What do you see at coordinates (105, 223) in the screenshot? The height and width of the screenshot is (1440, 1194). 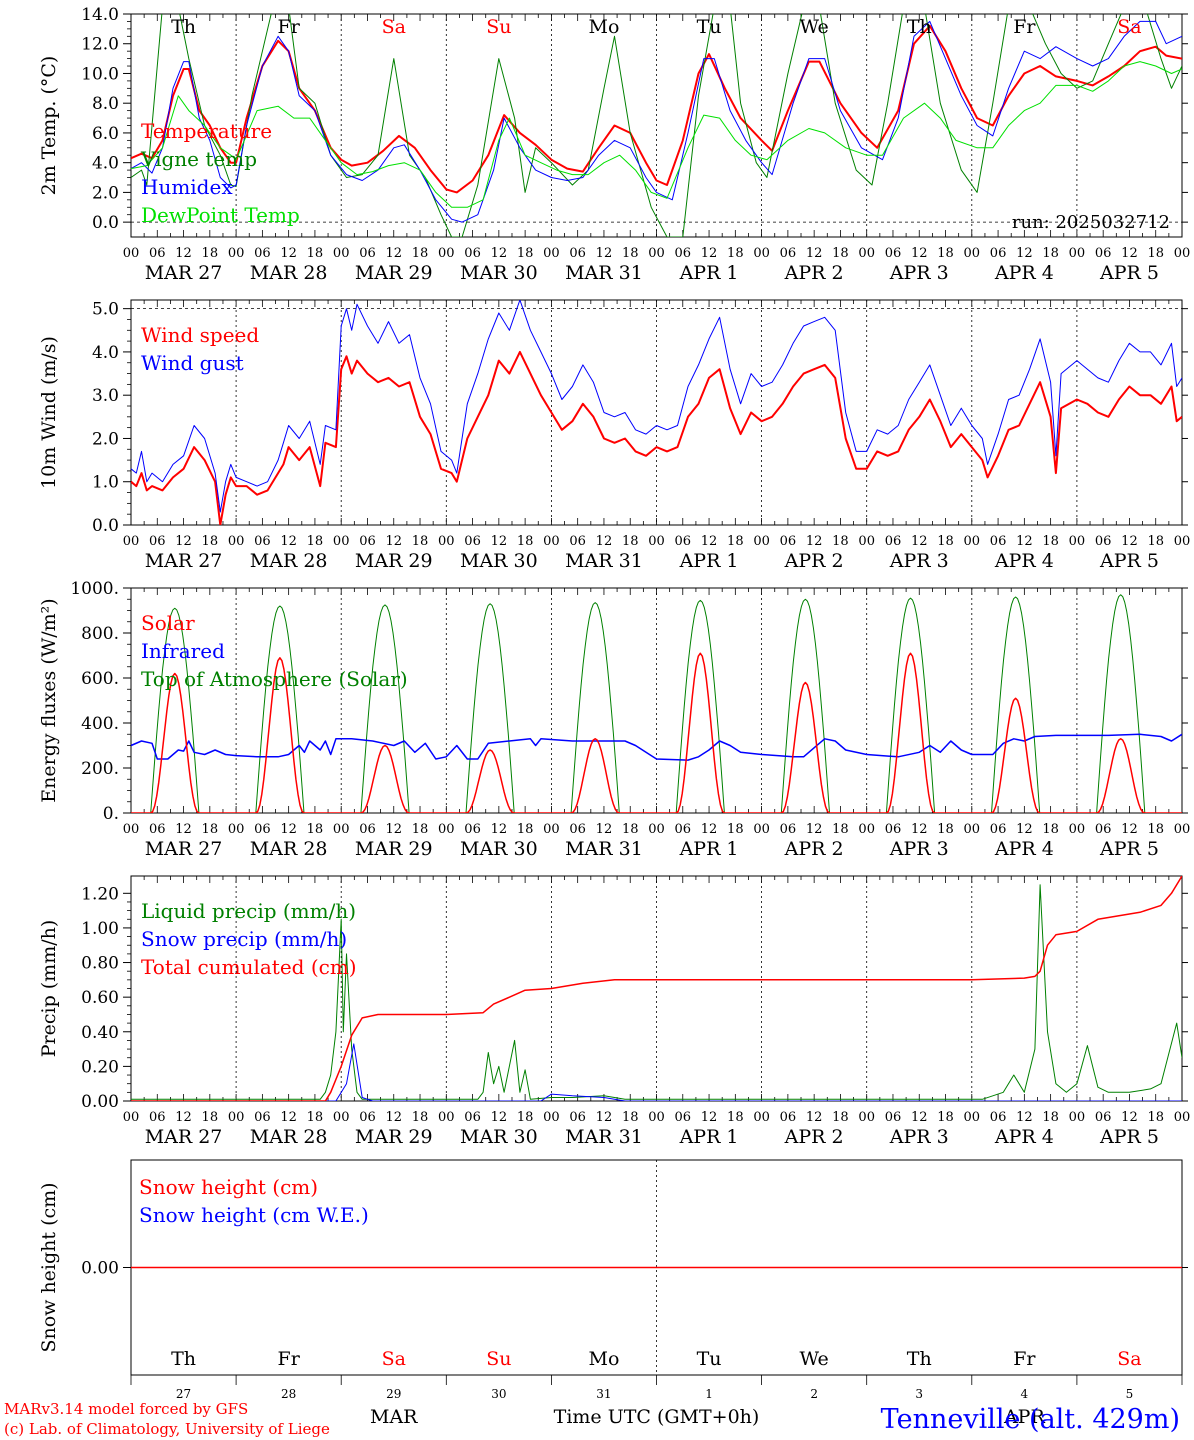 I see `y-tick-label: 0.0` at bounding box center [105, 223].